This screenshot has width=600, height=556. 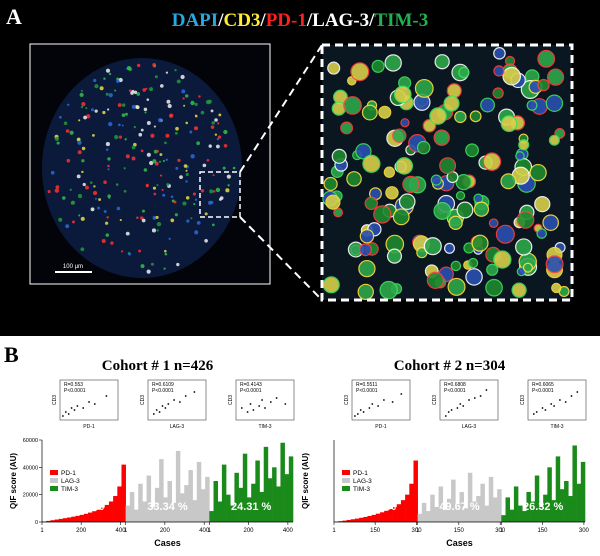 What do you see at coordinates (84, 507) in the screenshot?
I see `percent-label: 65.26 %` at bounding box center [84, 507].